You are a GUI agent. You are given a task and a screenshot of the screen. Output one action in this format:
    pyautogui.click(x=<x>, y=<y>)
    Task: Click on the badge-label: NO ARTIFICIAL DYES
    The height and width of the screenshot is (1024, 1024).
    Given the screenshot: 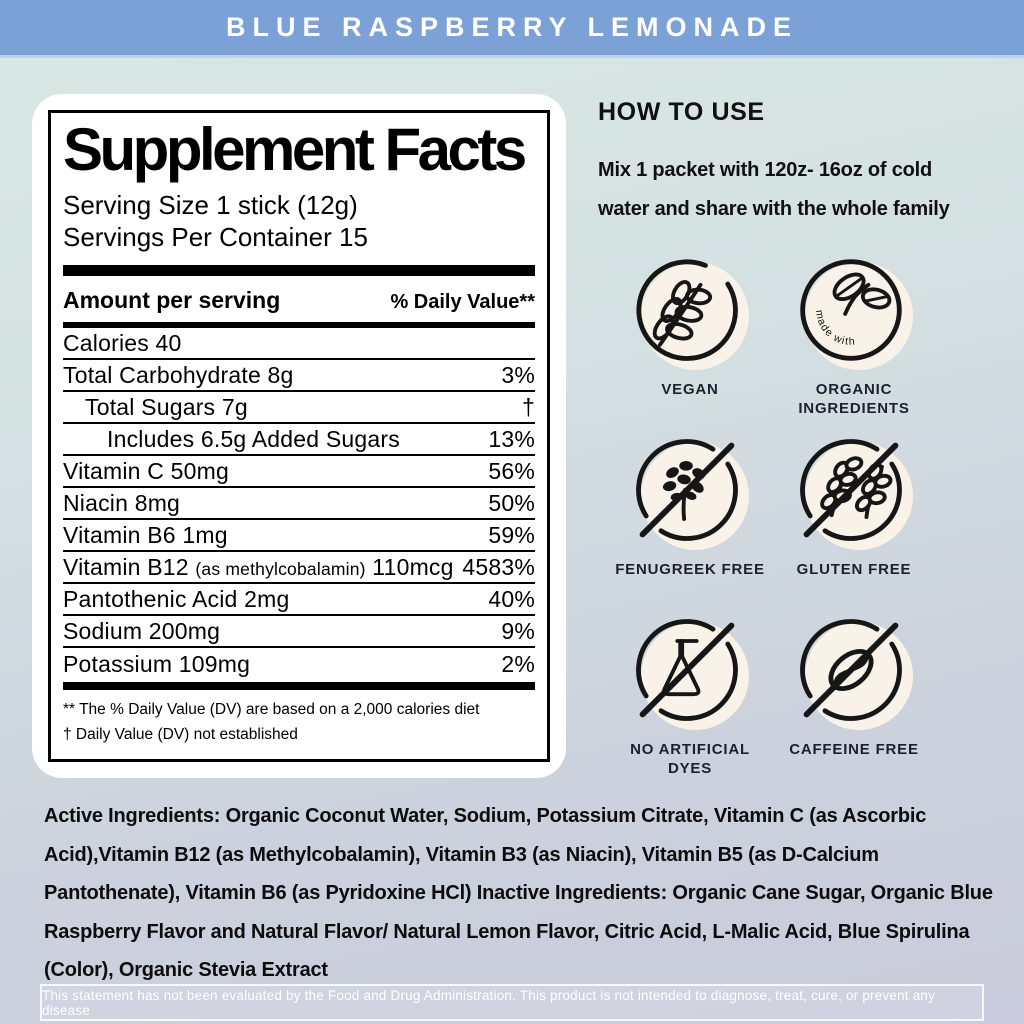 What is the action you would take?
    pyautogui.click(x=690, y=759)
    